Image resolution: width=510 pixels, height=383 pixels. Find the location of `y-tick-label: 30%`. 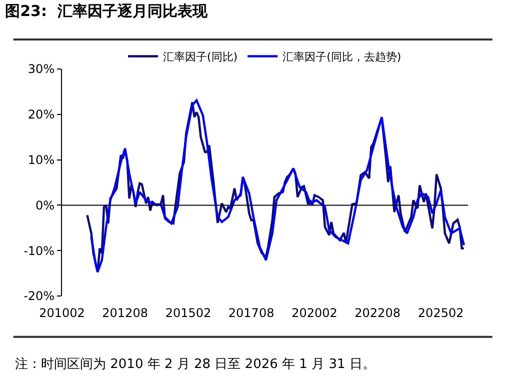

y-tick-label: 30% is located at coordinates (41, 69).